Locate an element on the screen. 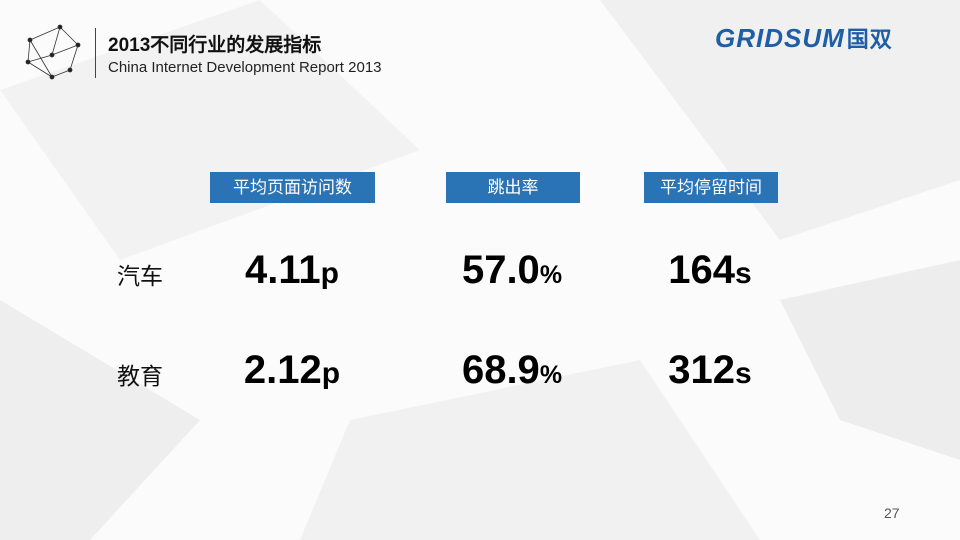  value-cell: 68.9% is located at coordinates (512, 370).